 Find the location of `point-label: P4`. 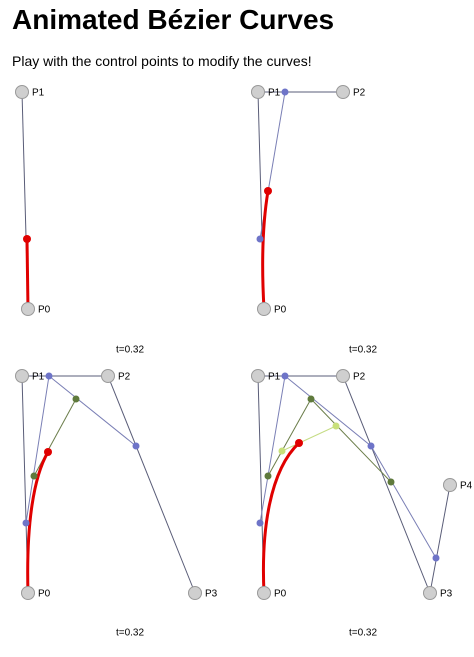

point-label: P4 is located at coordinates (466, 486).